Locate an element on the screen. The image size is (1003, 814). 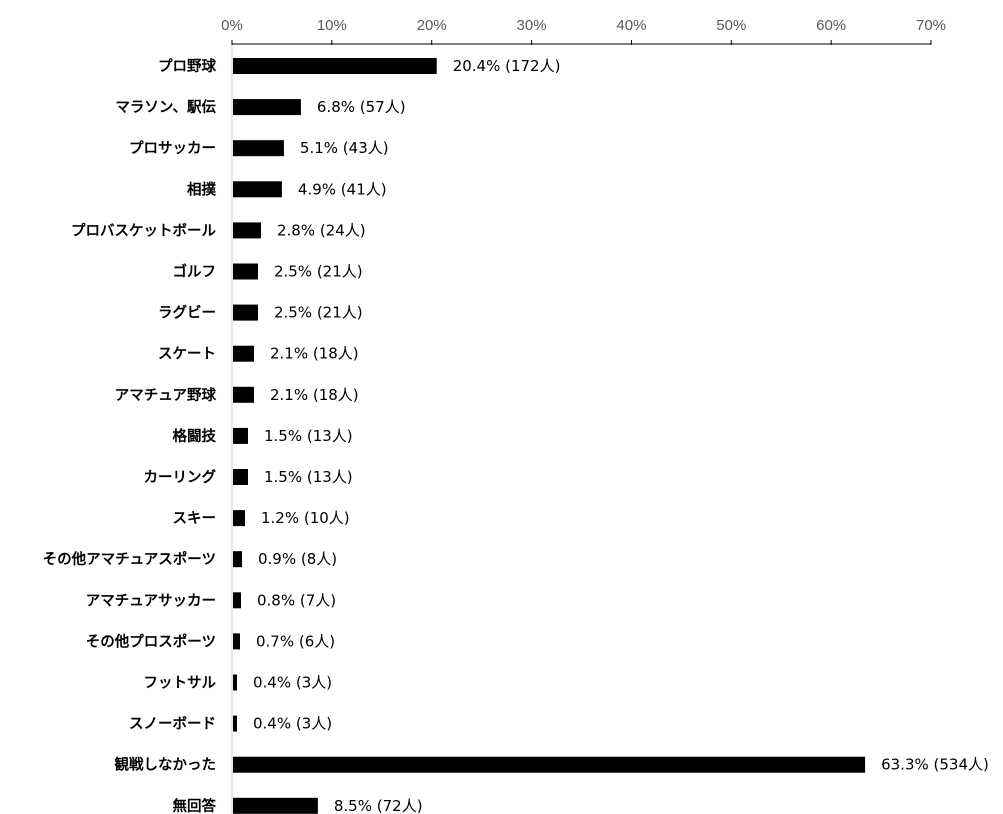
data-label: 8.5% (72人) is located at coordinates (378, 805).